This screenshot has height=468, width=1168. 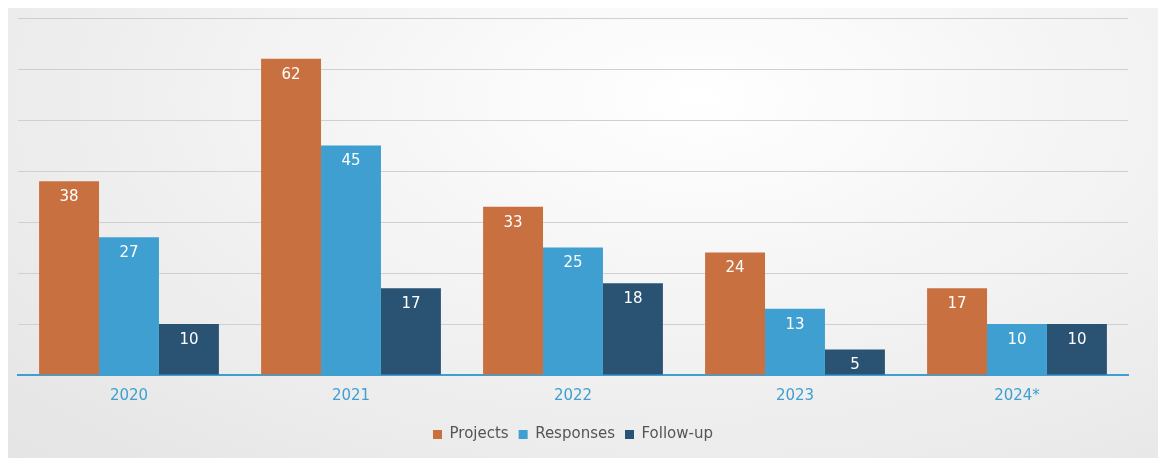 What do you see at coordinates (479, 433) in the screenshot?
I see `legend-label: Projects` at bounding box center [479, 433].